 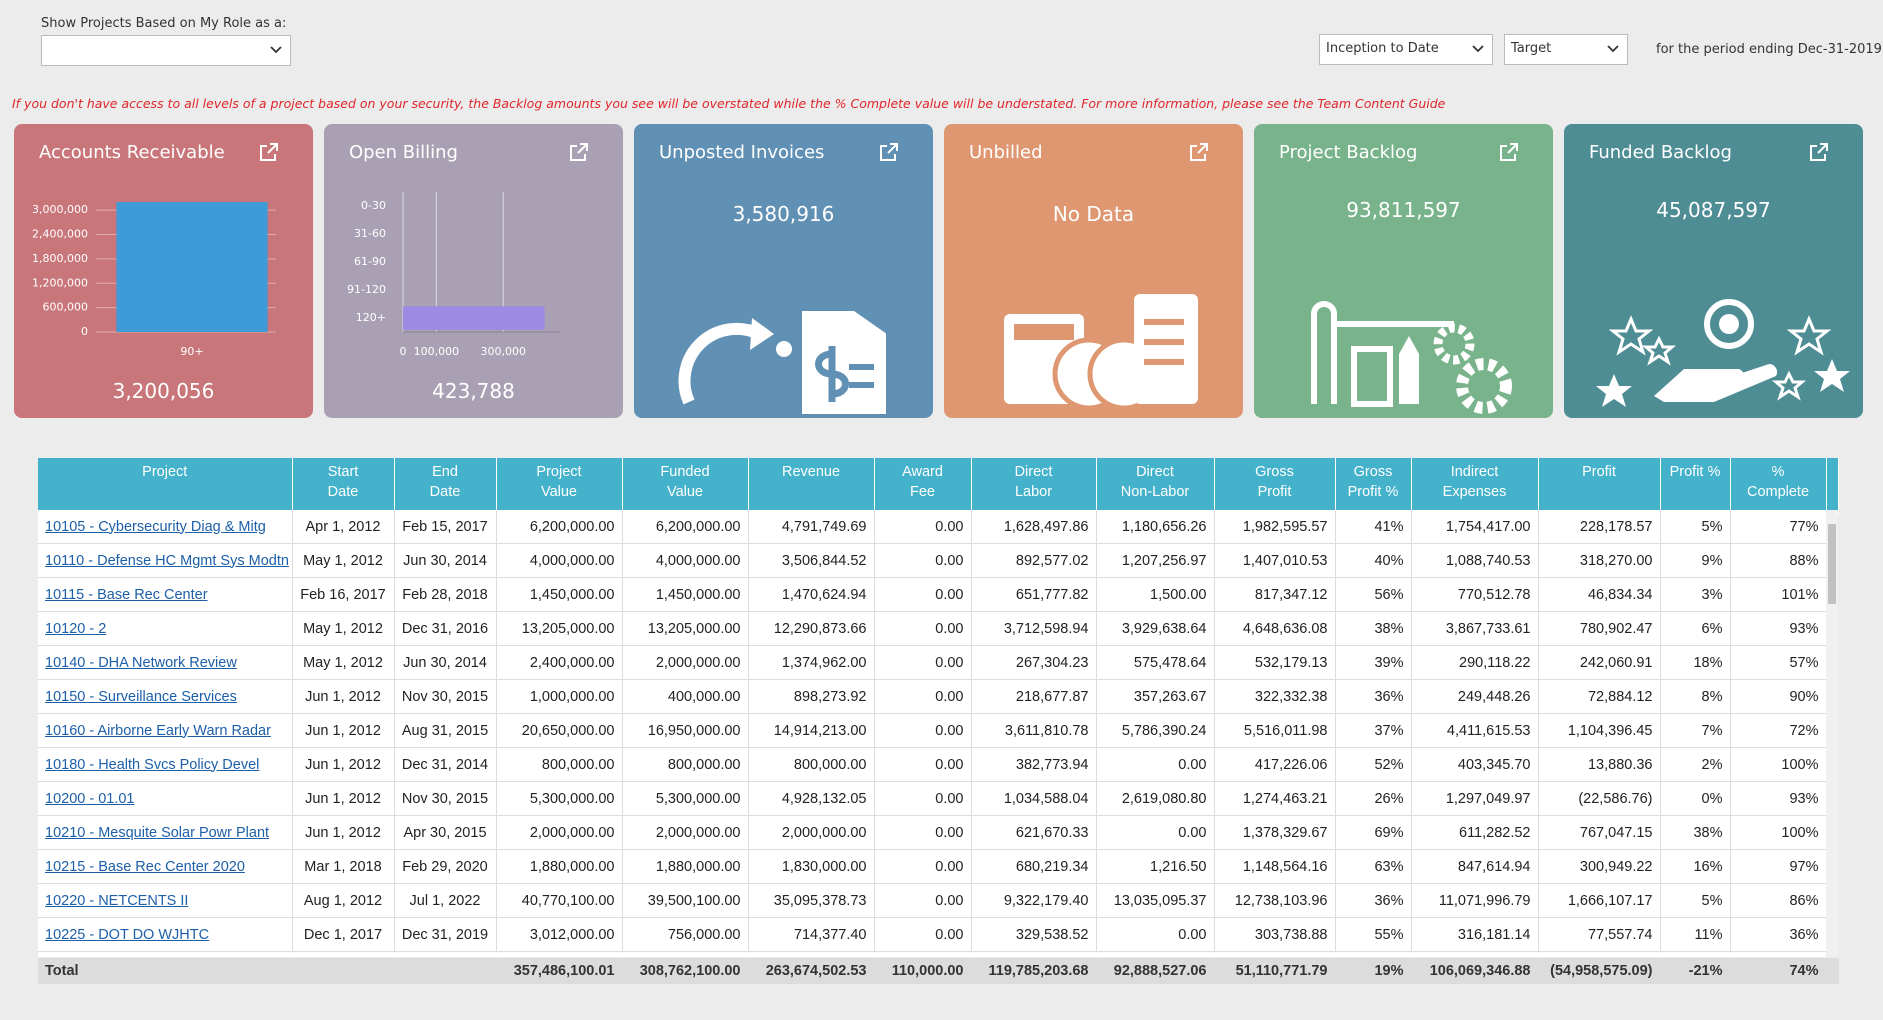 What do you see at coordinates (1778, 486) in the screenshot?
I see `column-header: % Complete` at bounding box center [1778, 486].